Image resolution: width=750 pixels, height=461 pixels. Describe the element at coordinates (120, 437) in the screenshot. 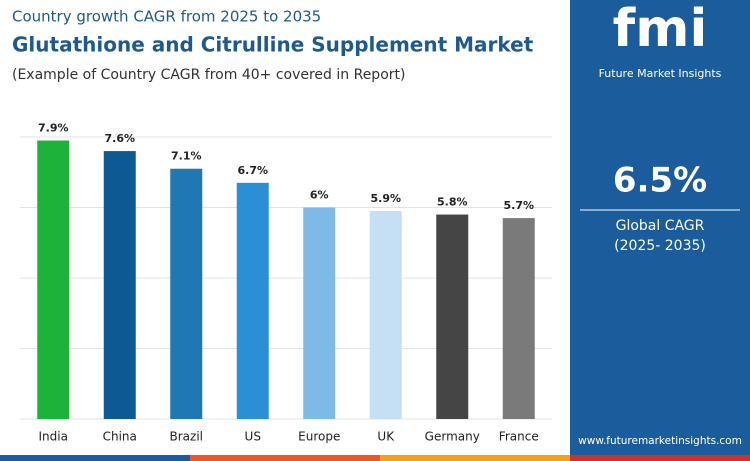

I see `x-tick-label: China` at that location.